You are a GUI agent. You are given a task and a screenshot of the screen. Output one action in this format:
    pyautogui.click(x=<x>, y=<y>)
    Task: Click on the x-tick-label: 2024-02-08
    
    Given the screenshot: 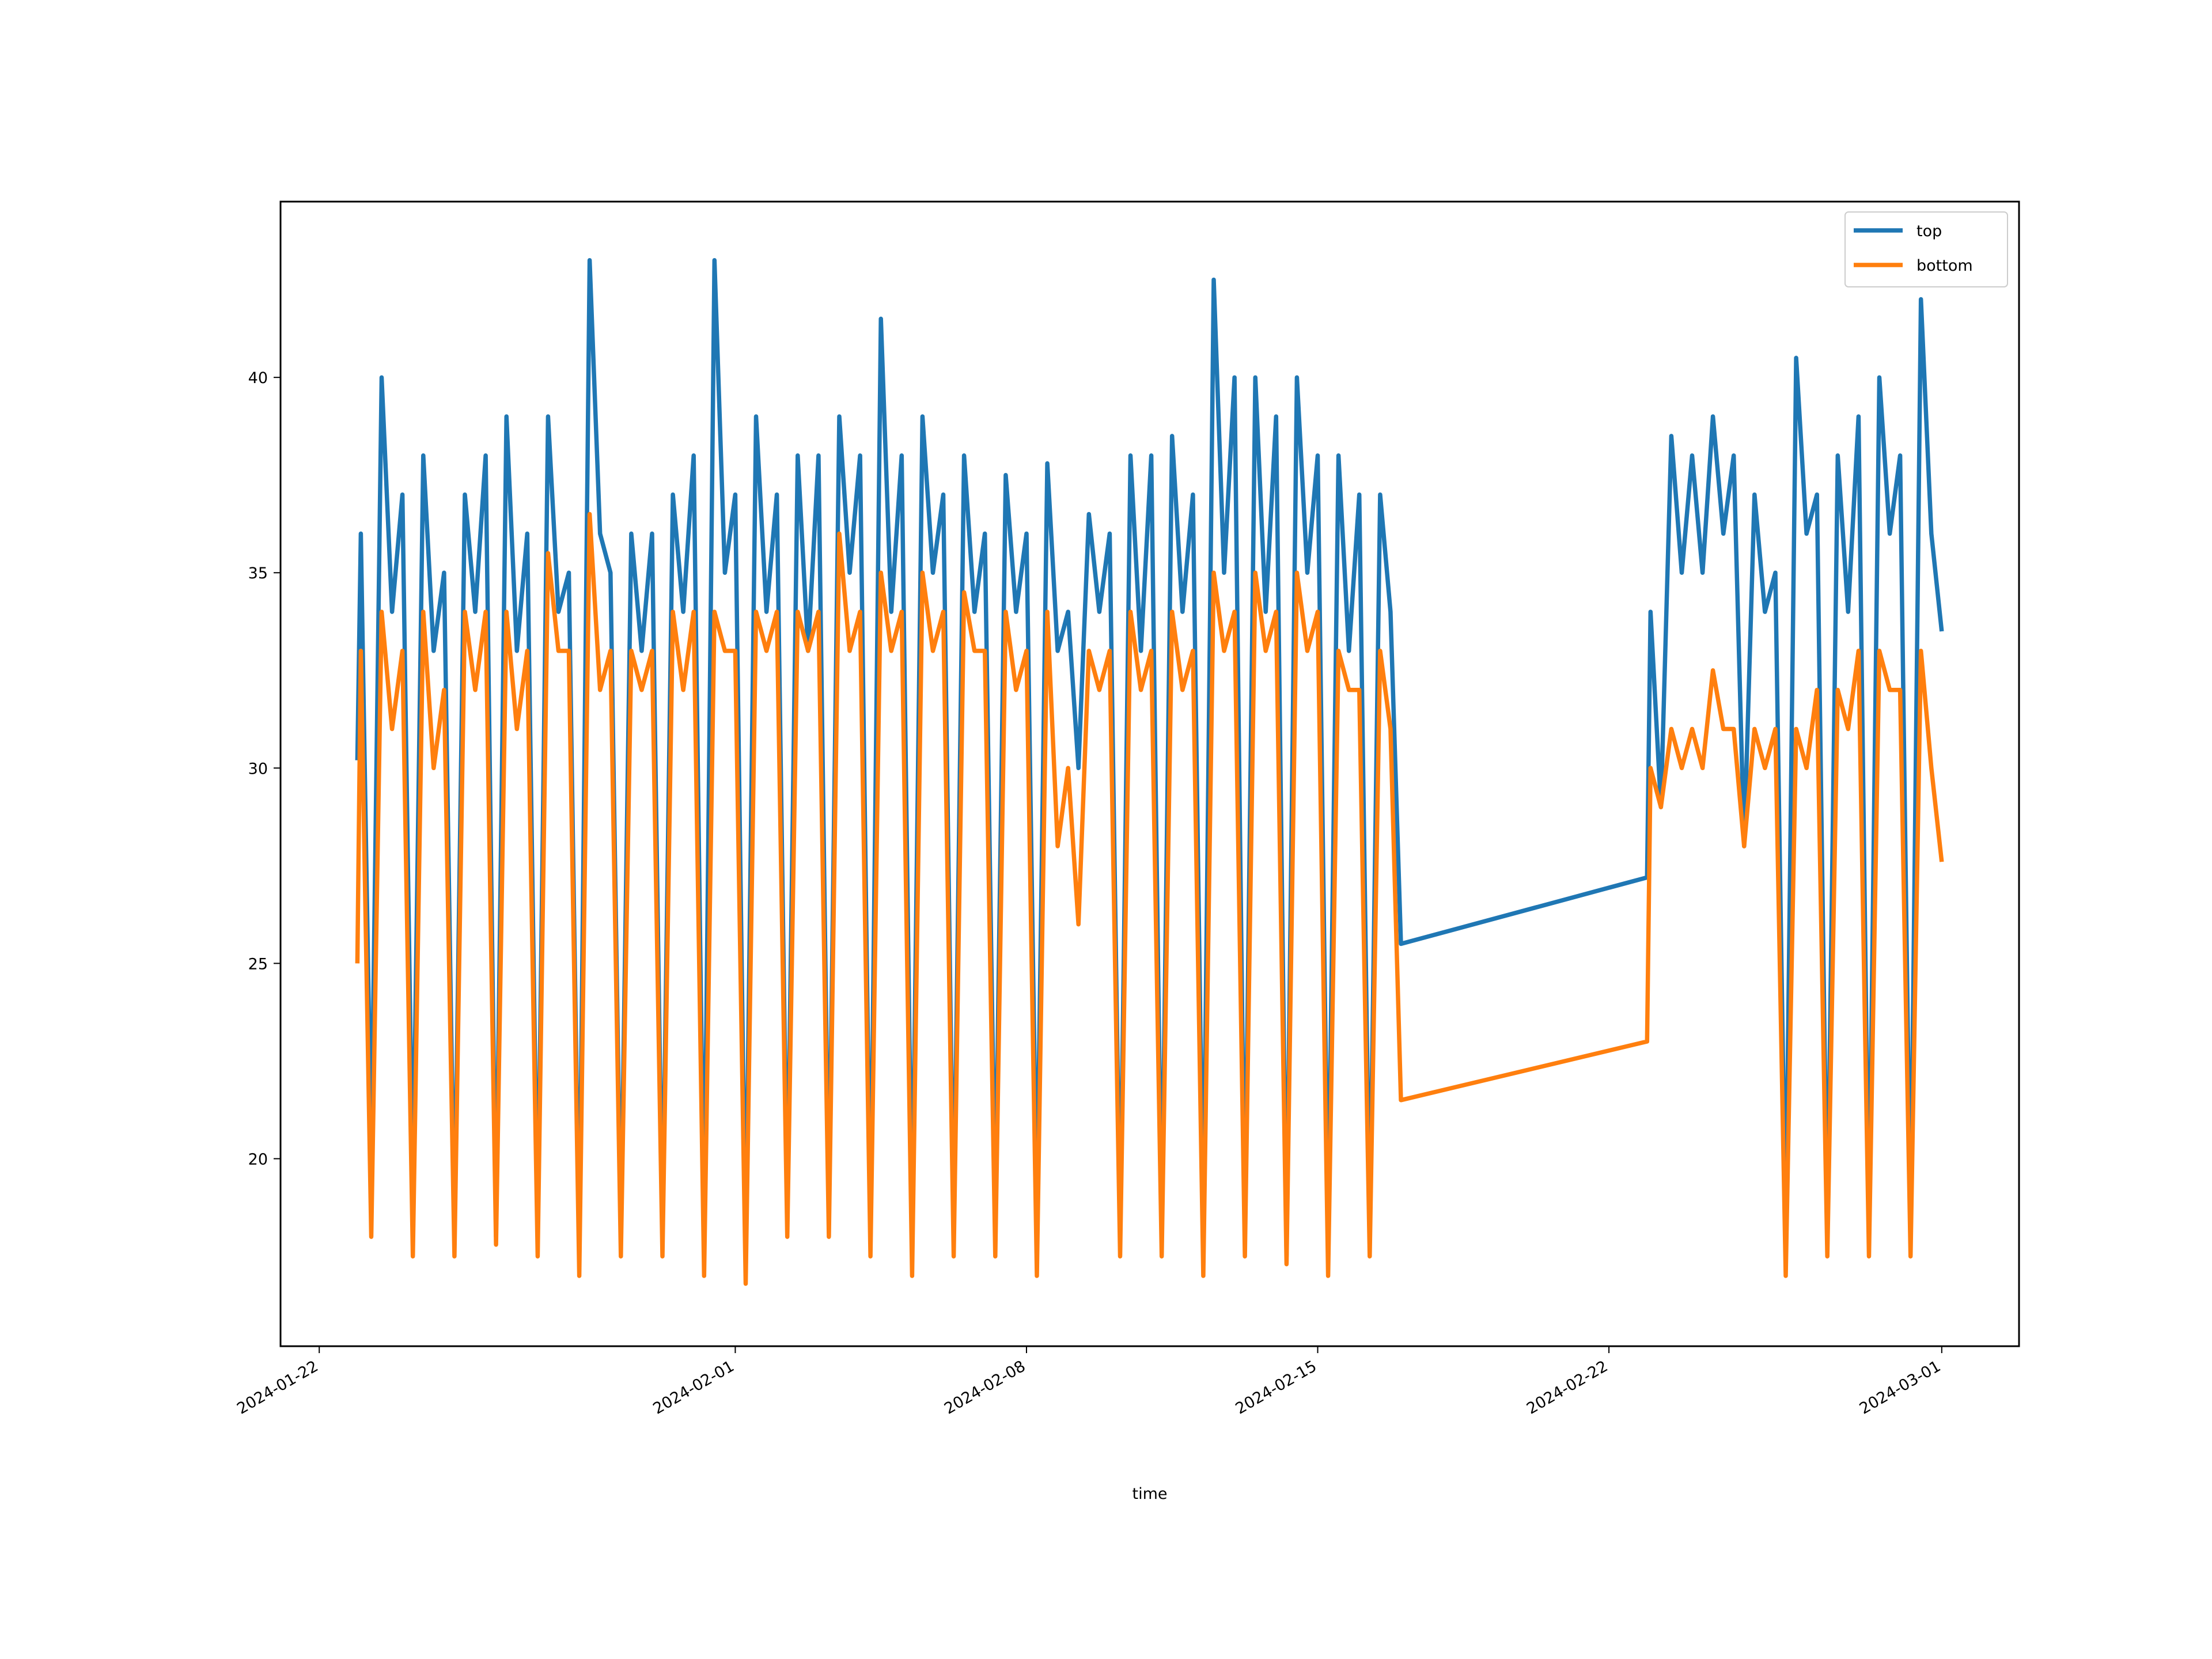 What is the action you would take?
    pyautogui.click(x=984, y=1387)
    